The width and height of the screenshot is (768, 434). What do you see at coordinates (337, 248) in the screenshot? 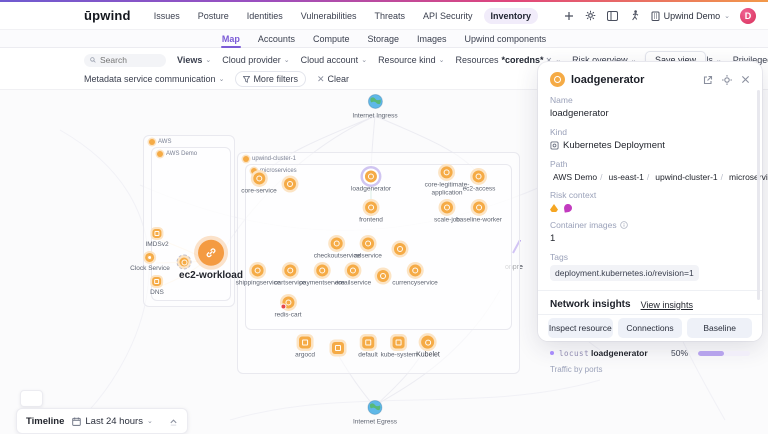
I see `map-node-checkoutservice: checkoutservice` at bounding box center [337, 248].